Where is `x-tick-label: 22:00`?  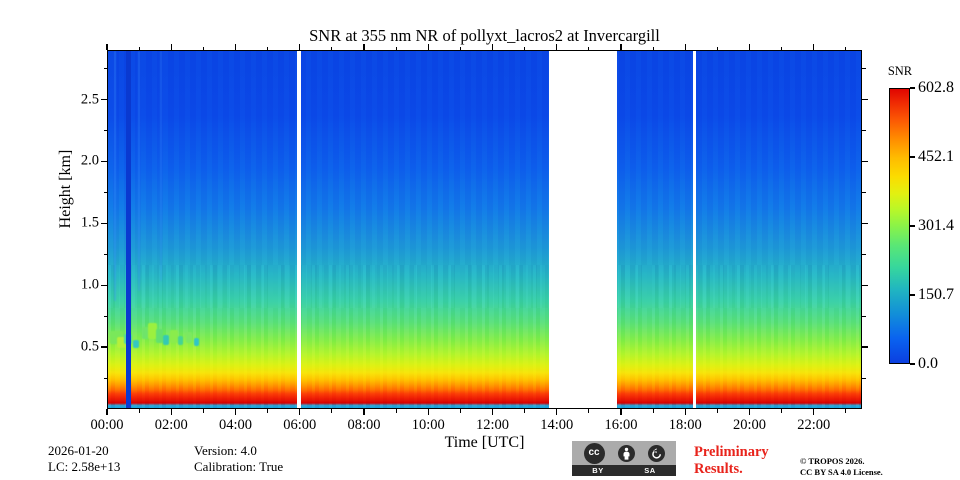 x-tick-label: 22:00 is located at coordinates (814, 425).